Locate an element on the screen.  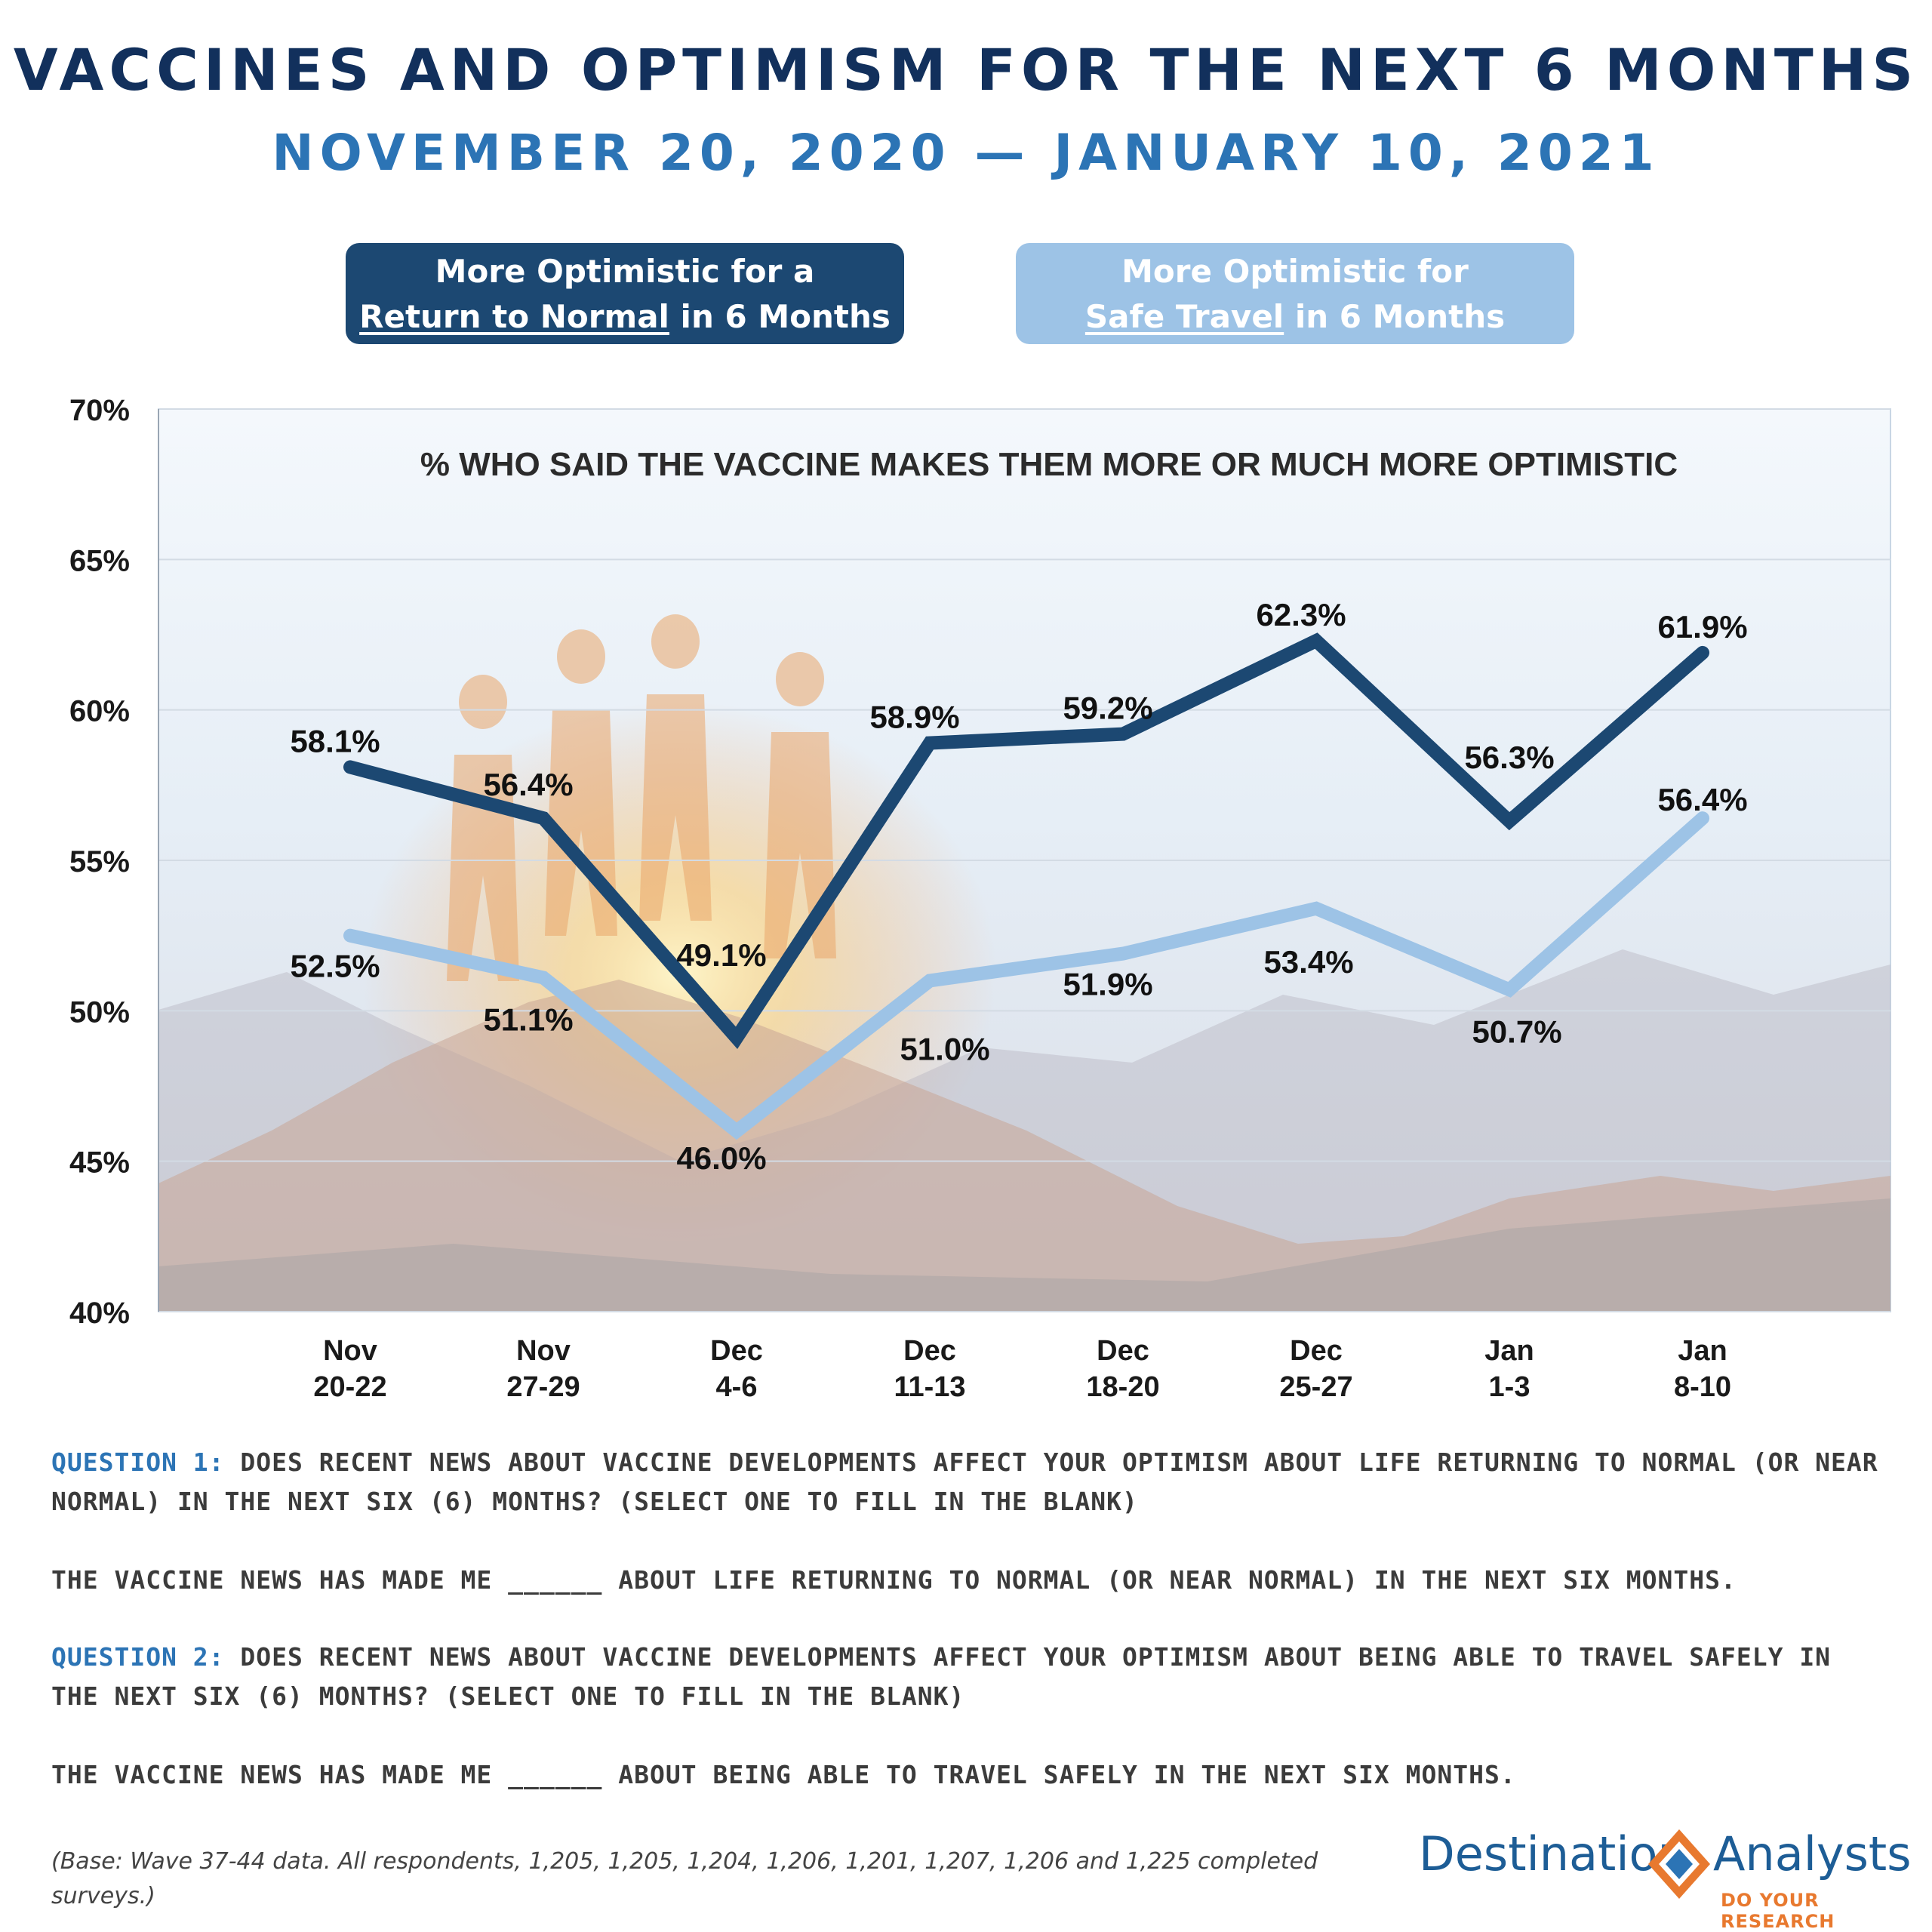
data-label: 50.7% is located at coordinates (1516, 1031).